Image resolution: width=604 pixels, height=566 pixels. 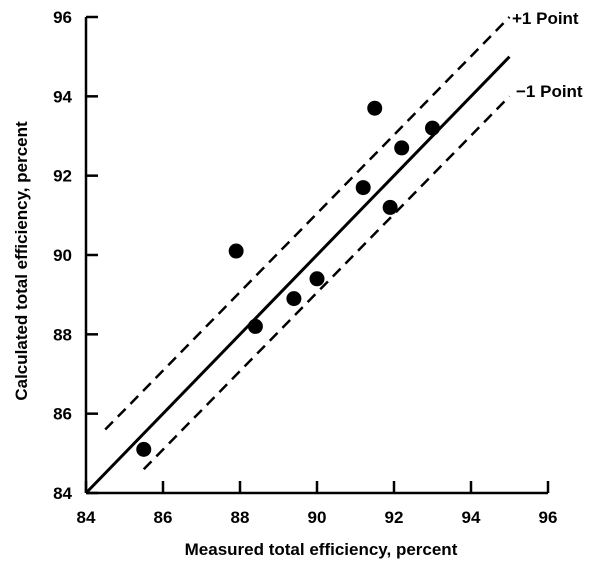 What do you see at coordinates (62, 96) in the screenshot?
I see `y-tick-label: 94` at bounding box center [62, 96].